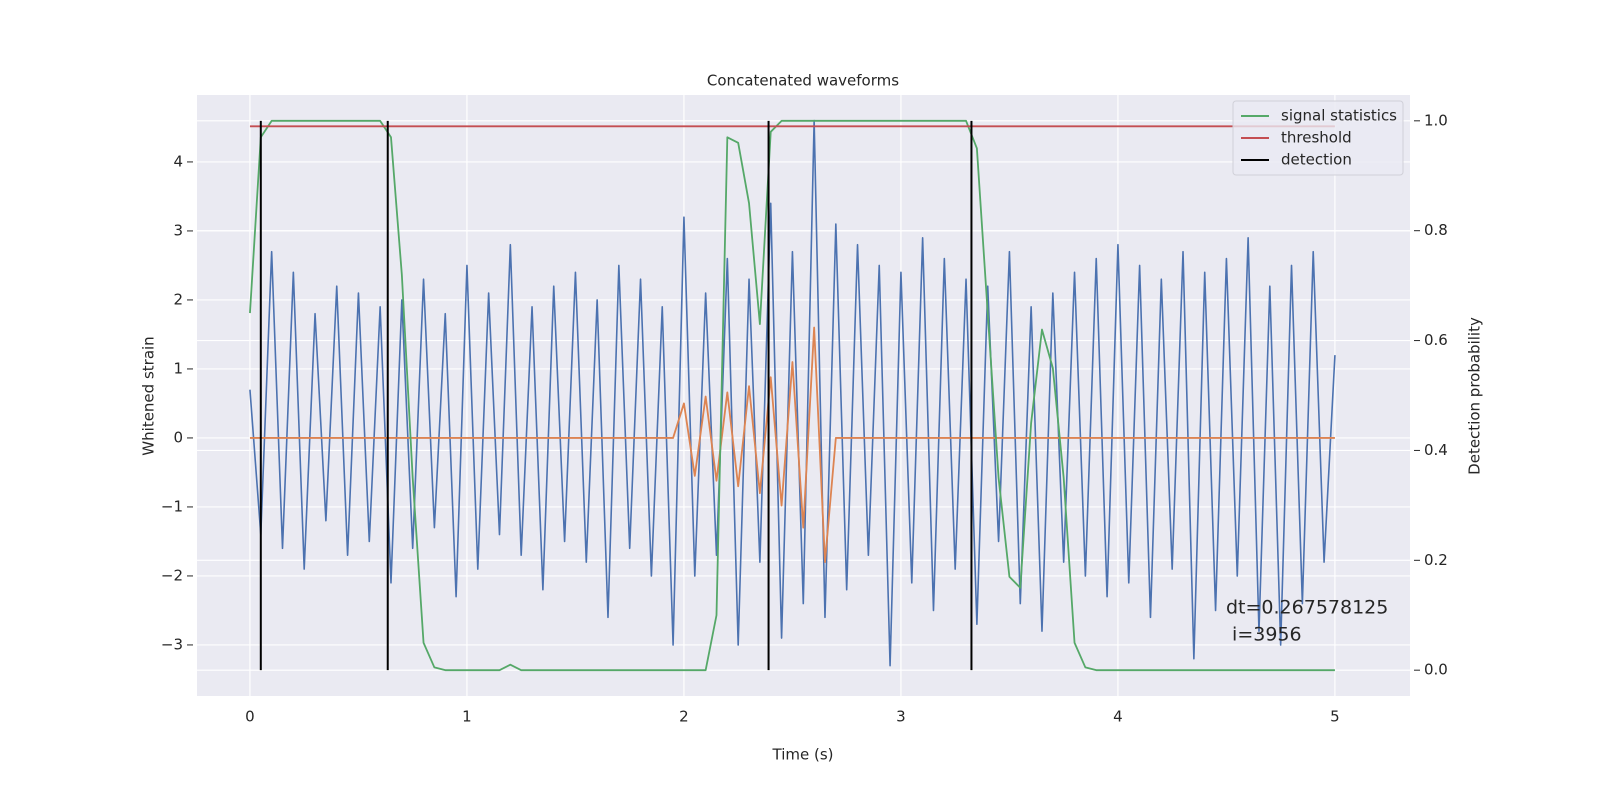 This screenshot has width=1600, height=804. I want to click on y-tick-label: 0, so click(178, 437).